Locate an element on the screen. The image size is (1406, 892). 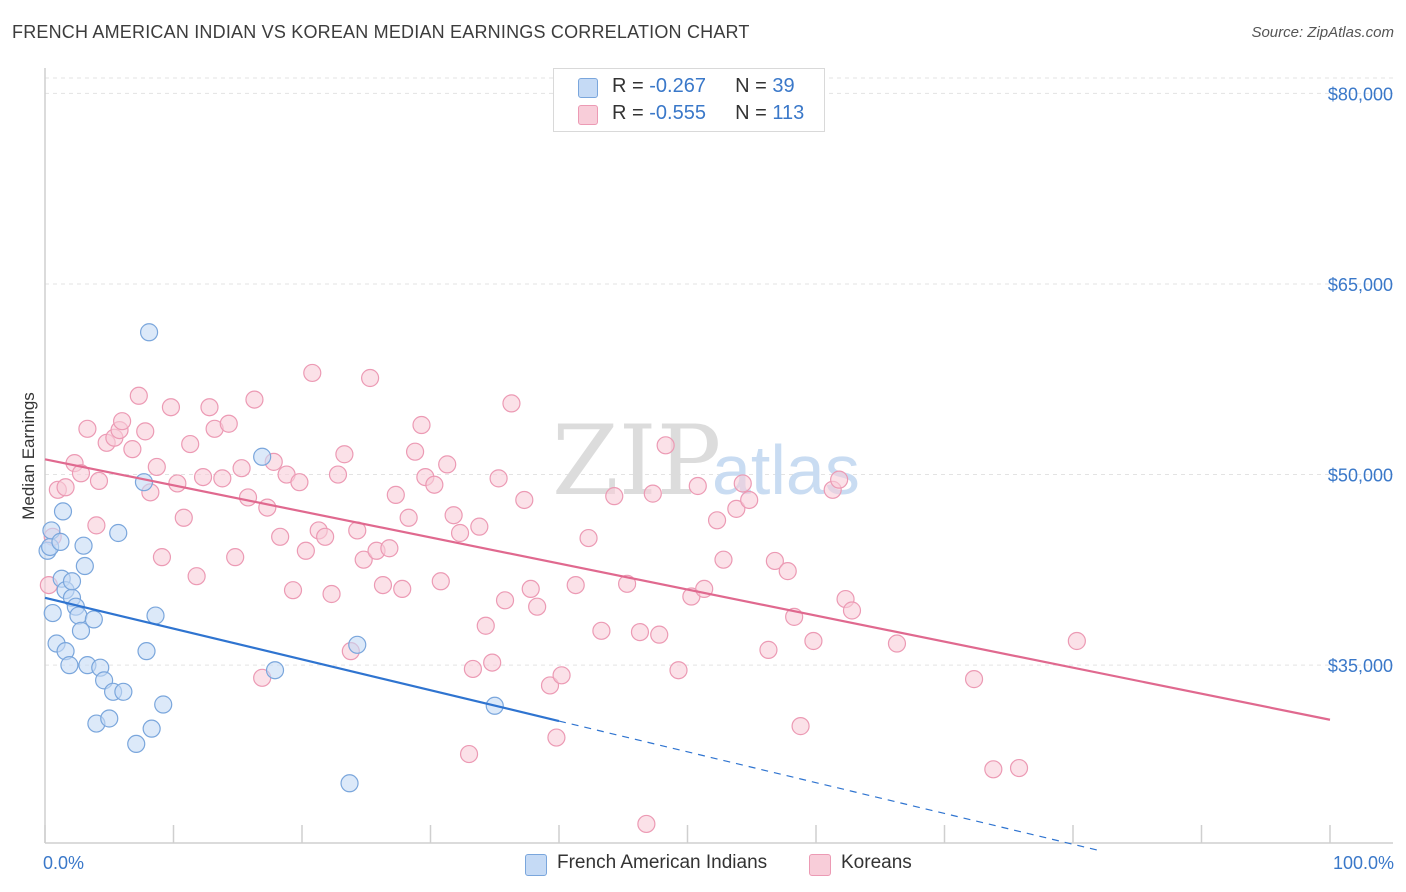
watermark: ZIP atlas is located at coordinates (706, 461).